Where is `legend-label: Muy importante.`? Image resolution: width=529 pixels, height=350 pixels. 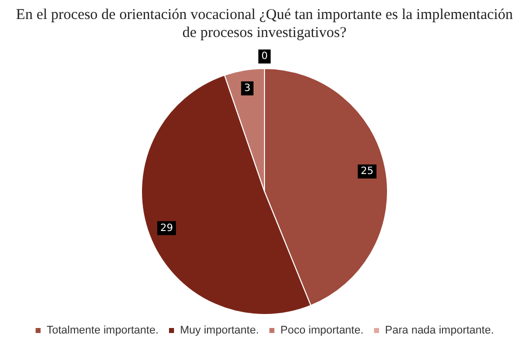 legend-label: Muy importante. is located at coordinates (219, 330).